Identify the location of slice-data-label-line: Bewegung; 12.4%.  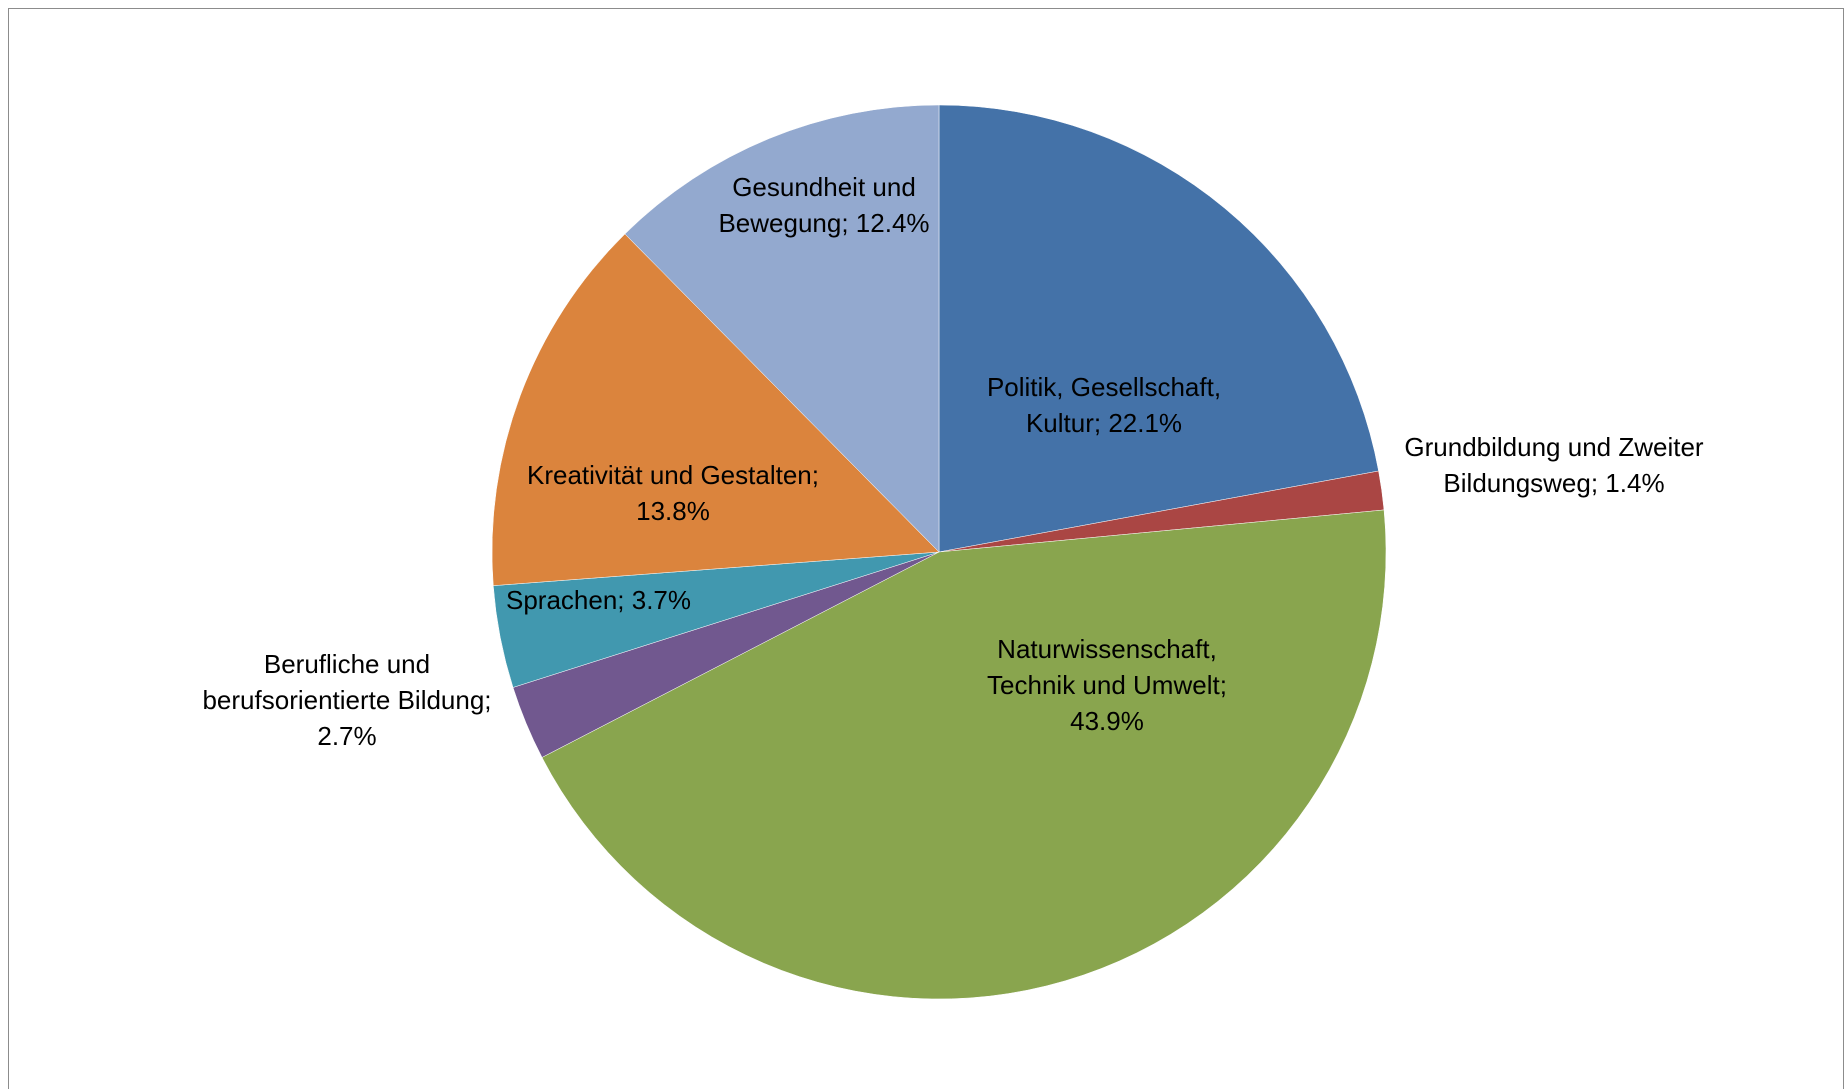
(823, 223).